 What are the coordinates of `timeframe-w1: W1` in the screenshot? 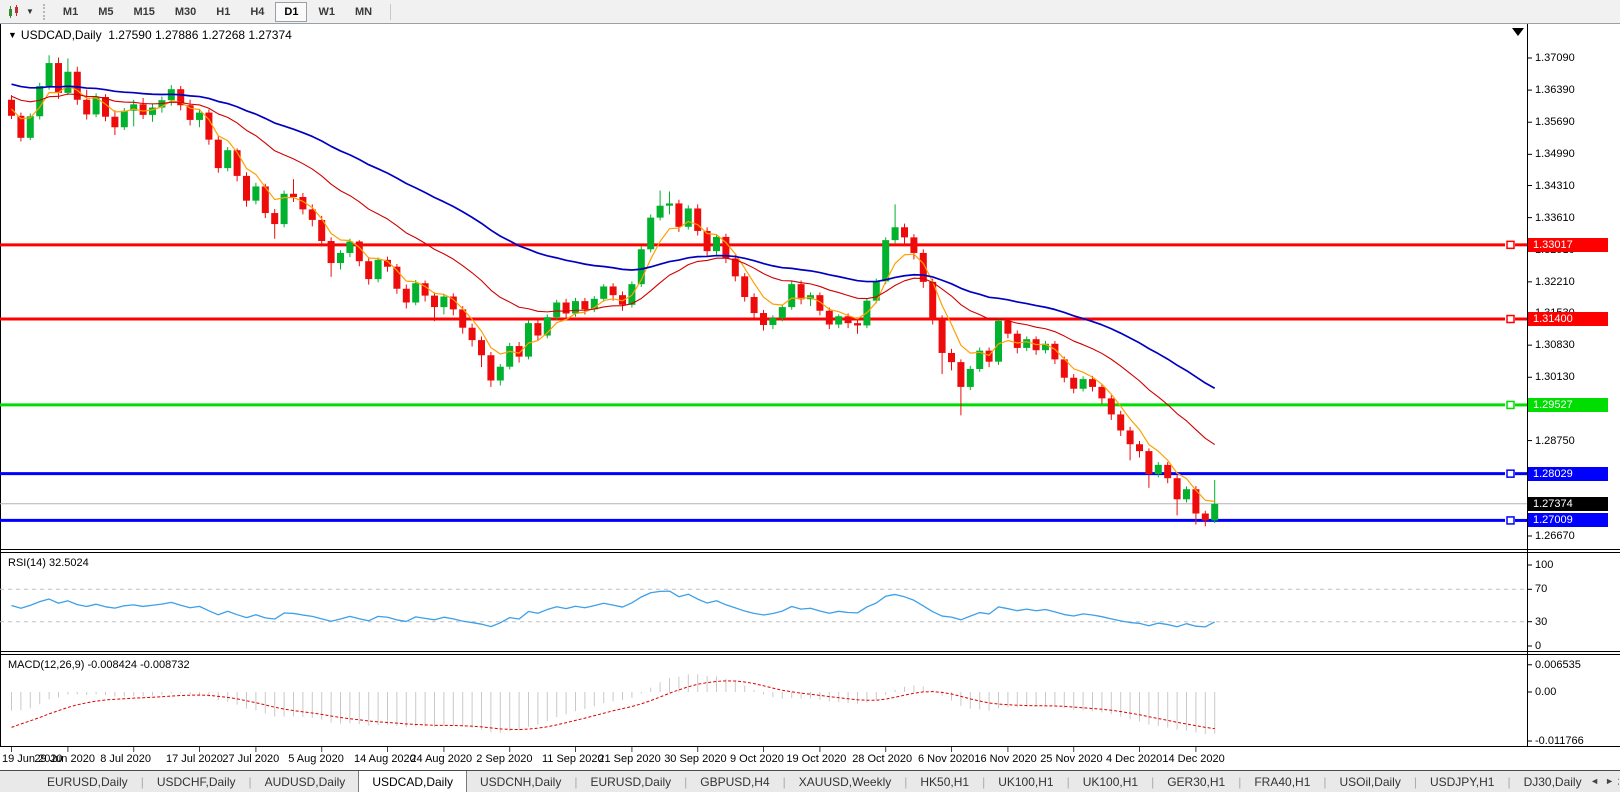 It's located at (326, 11).